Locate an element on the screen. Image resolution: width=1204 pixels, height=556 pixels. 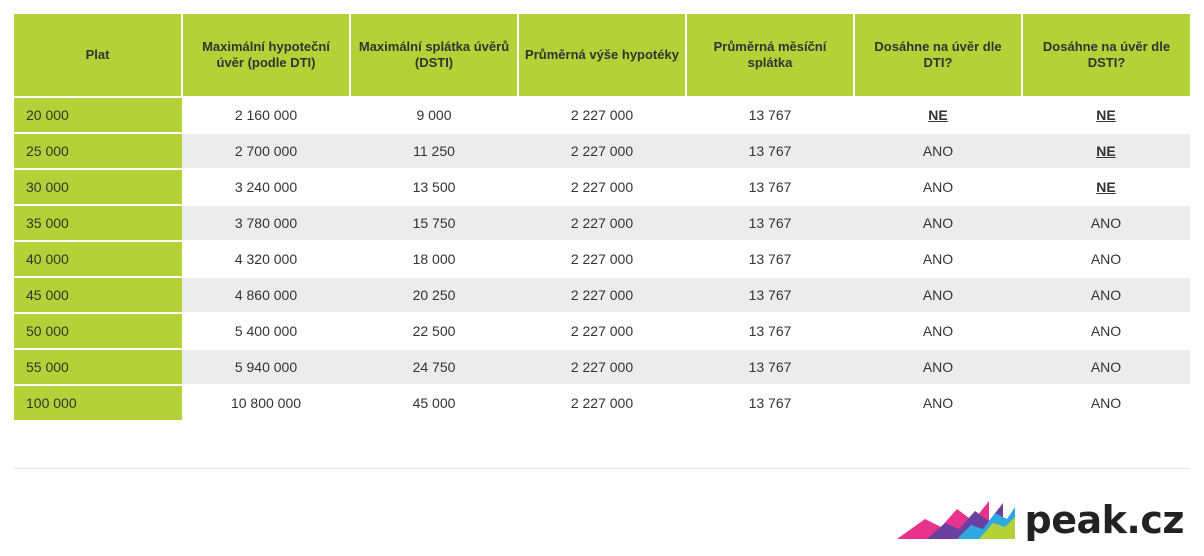
cell-value: 22 500 is located at coordinates (434, 331).